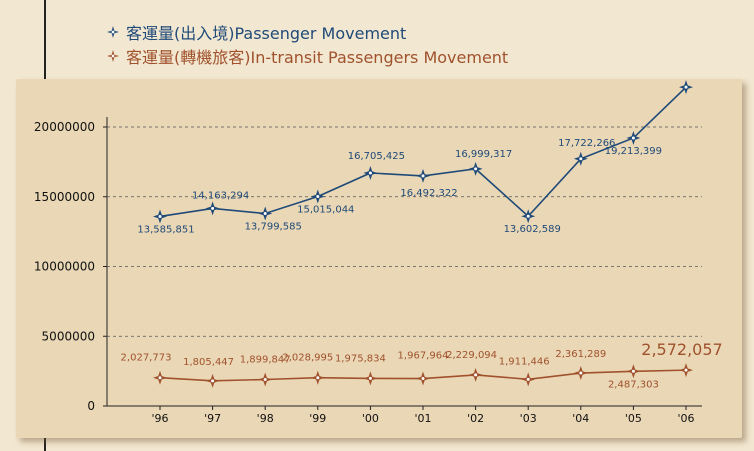  Describe the element at coordinates (64, 267) in the screenshot. I see `y-tick-label: 10000000` at that location.